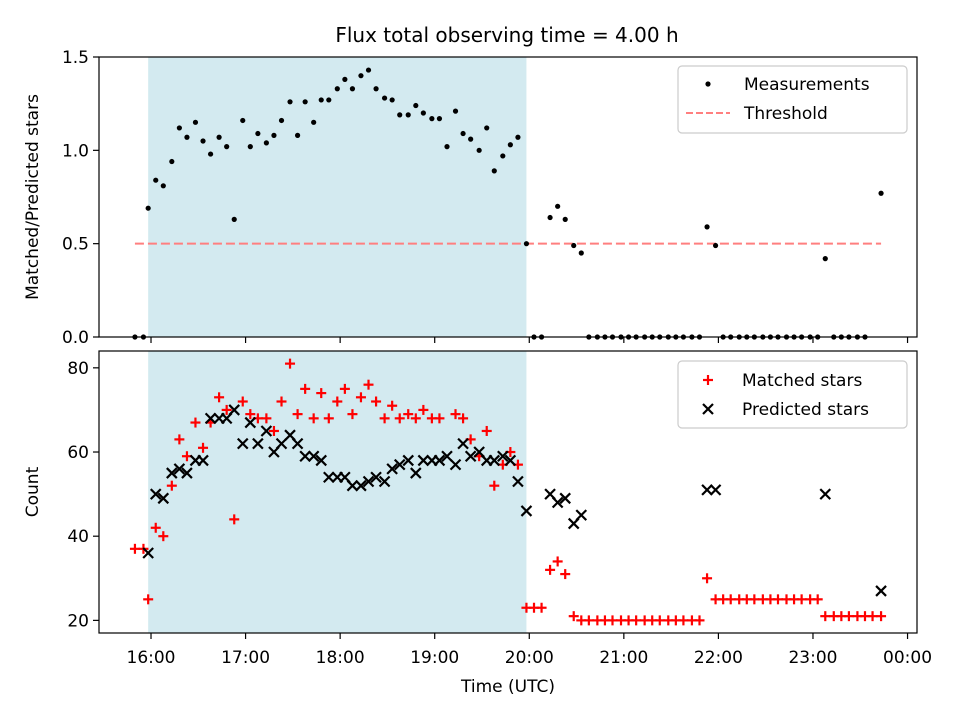 The width and height of the screenshot is (960, 720). I want to click on y-tick-label: 20, so click(78, 621).